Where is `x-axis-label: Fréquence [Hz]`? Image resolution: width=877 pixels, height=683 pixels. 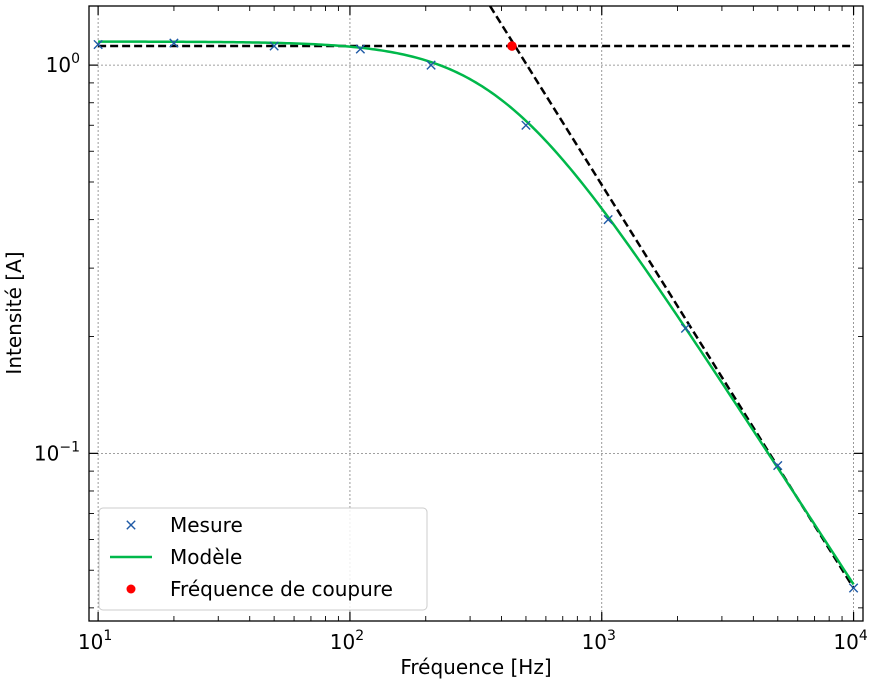
x-axis-label: Fréquence [Hz] is located at coordinates (475, 667).